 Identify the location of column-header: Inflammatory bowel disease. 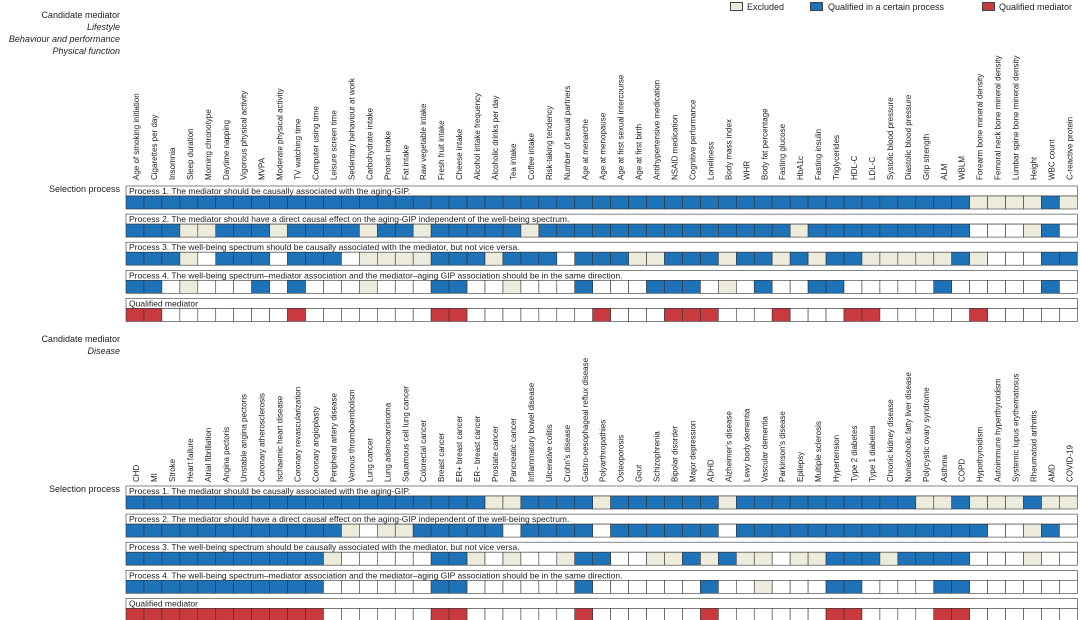
(531, 432).